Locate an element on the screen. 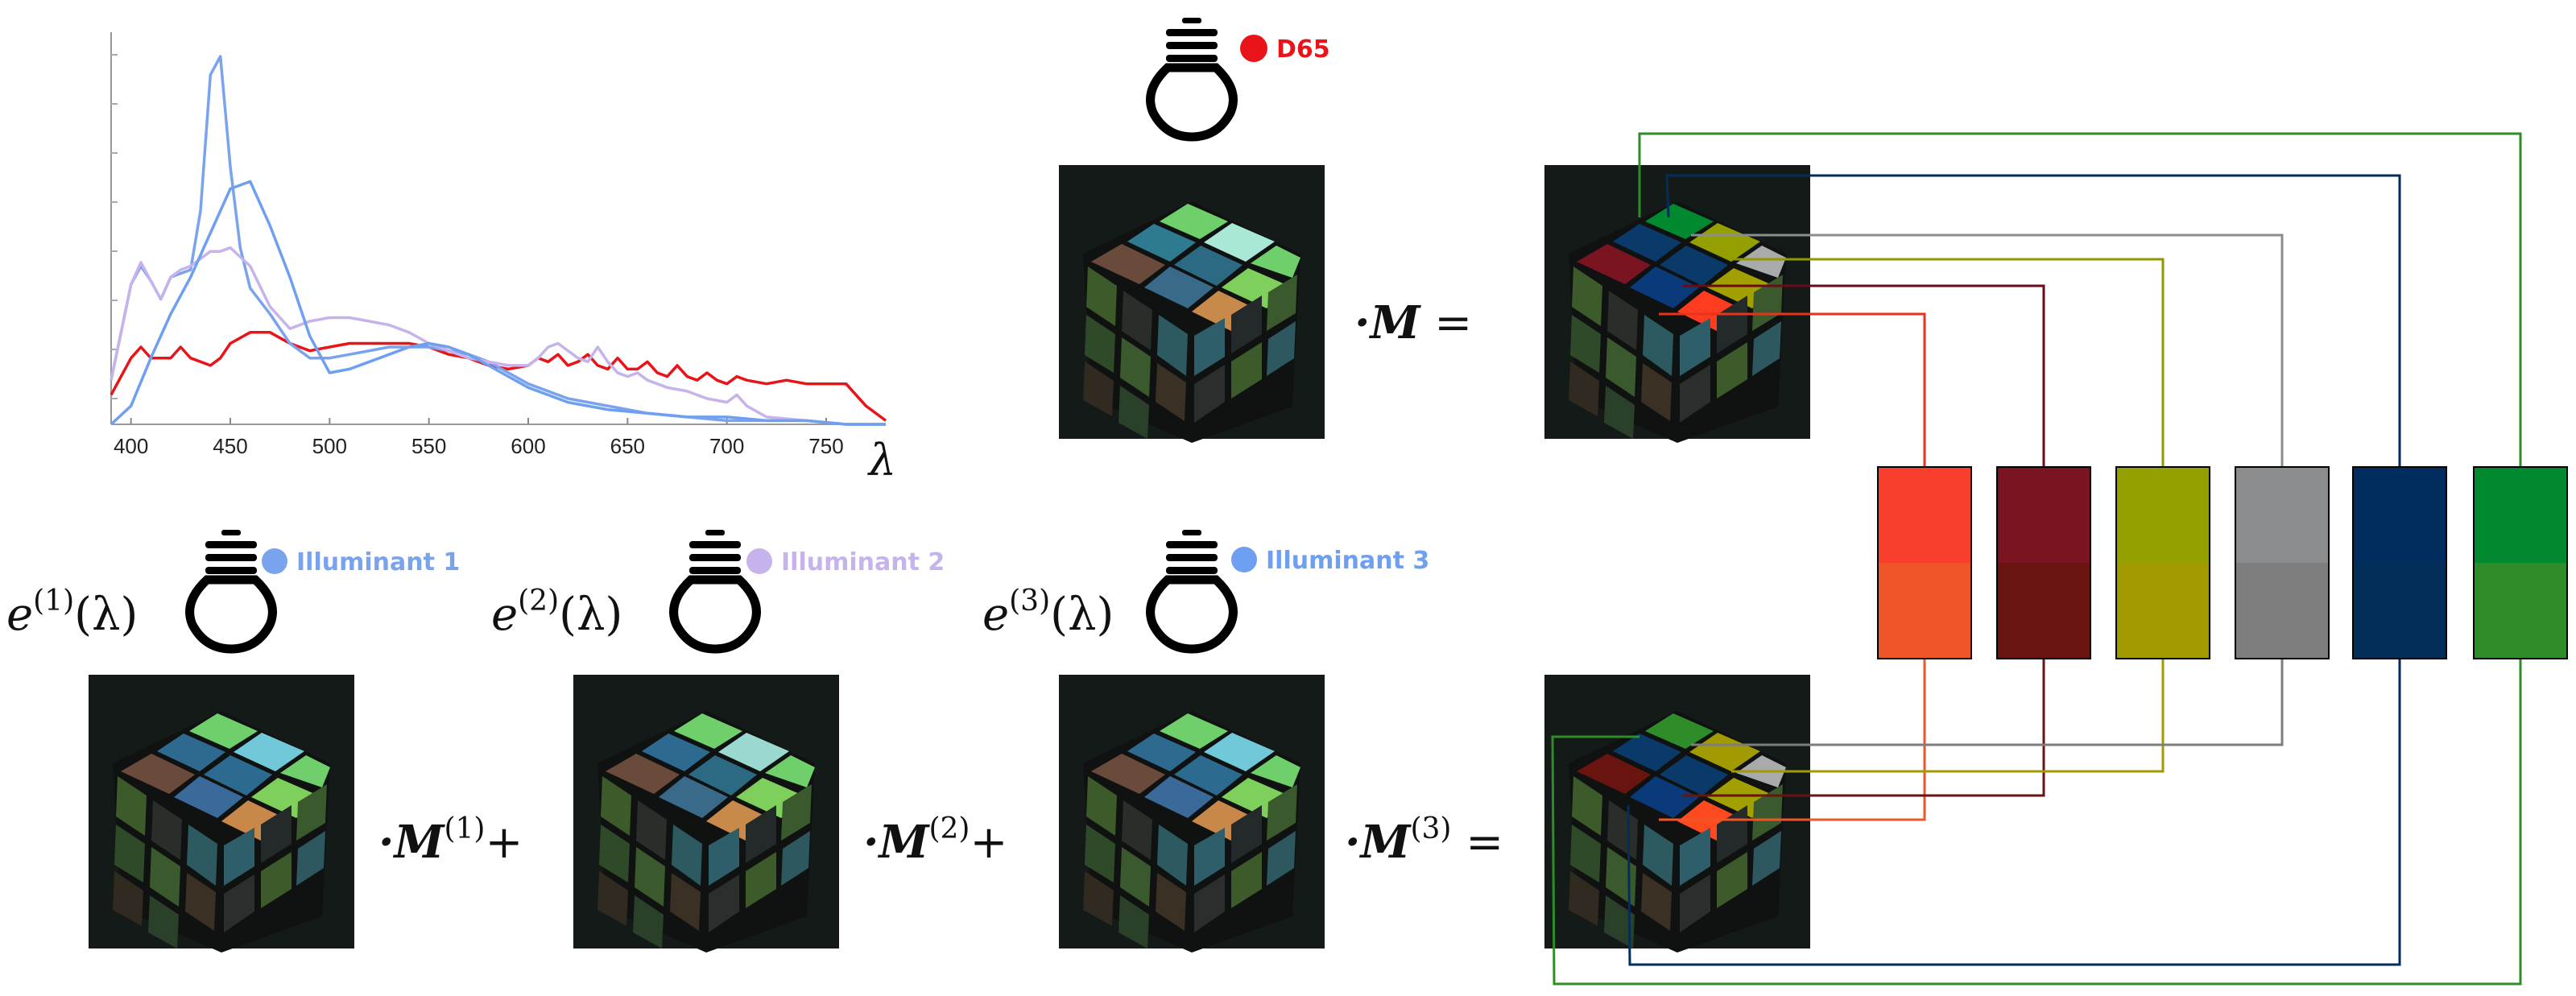  color-patches is located at coordinates (2223, 562).